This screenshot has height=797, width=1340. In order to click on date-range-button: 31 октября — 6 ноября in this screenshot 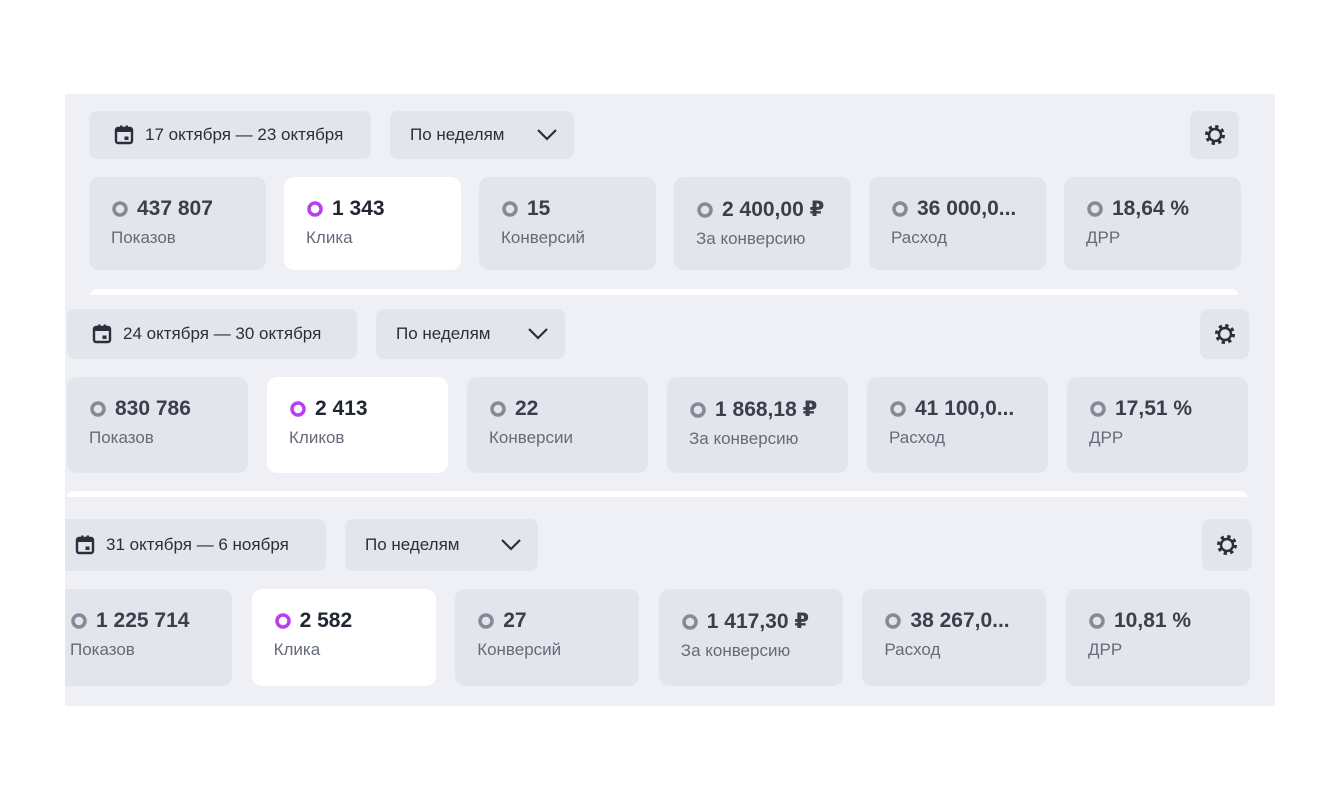, I will do `click(195, 545)`.